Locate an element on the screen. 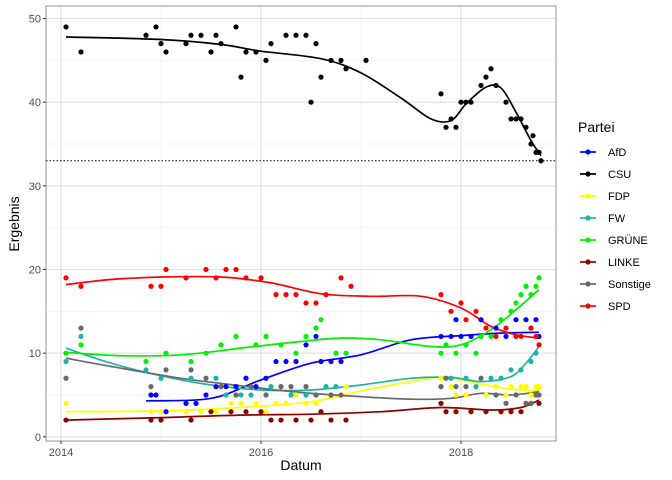 The width and height of the screenshot is (672, 480). x-tick-label: 2014 is located at coordinates (61, 453).